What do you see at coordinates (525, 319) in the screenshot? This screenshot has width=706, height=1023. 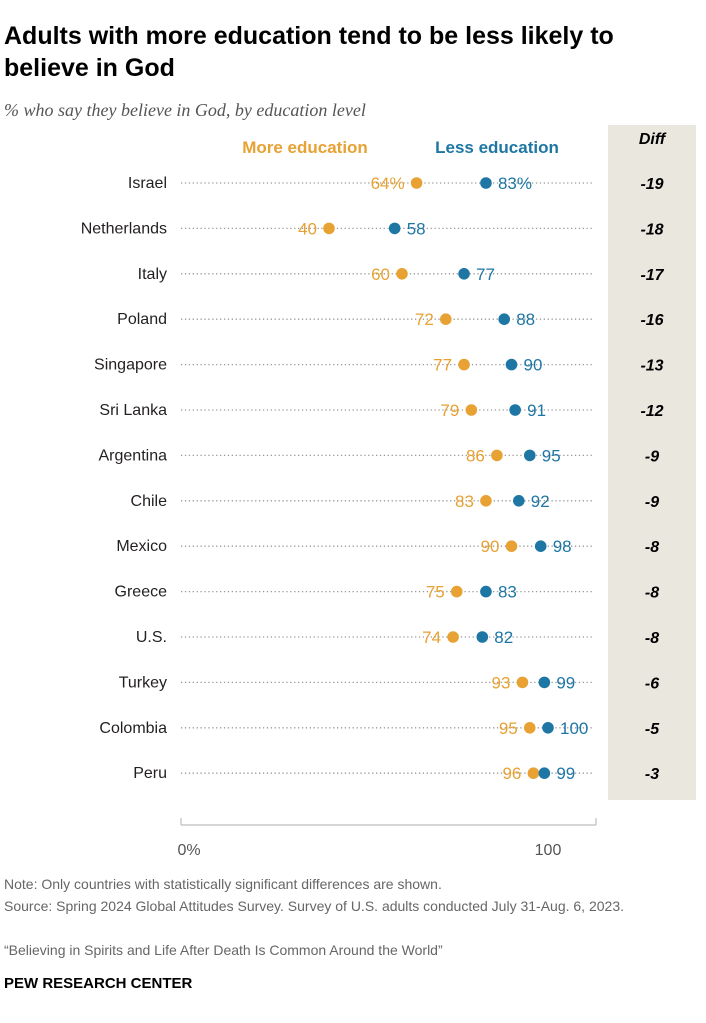 I see `value-label-less: 88` at bounding box center [525, 319].